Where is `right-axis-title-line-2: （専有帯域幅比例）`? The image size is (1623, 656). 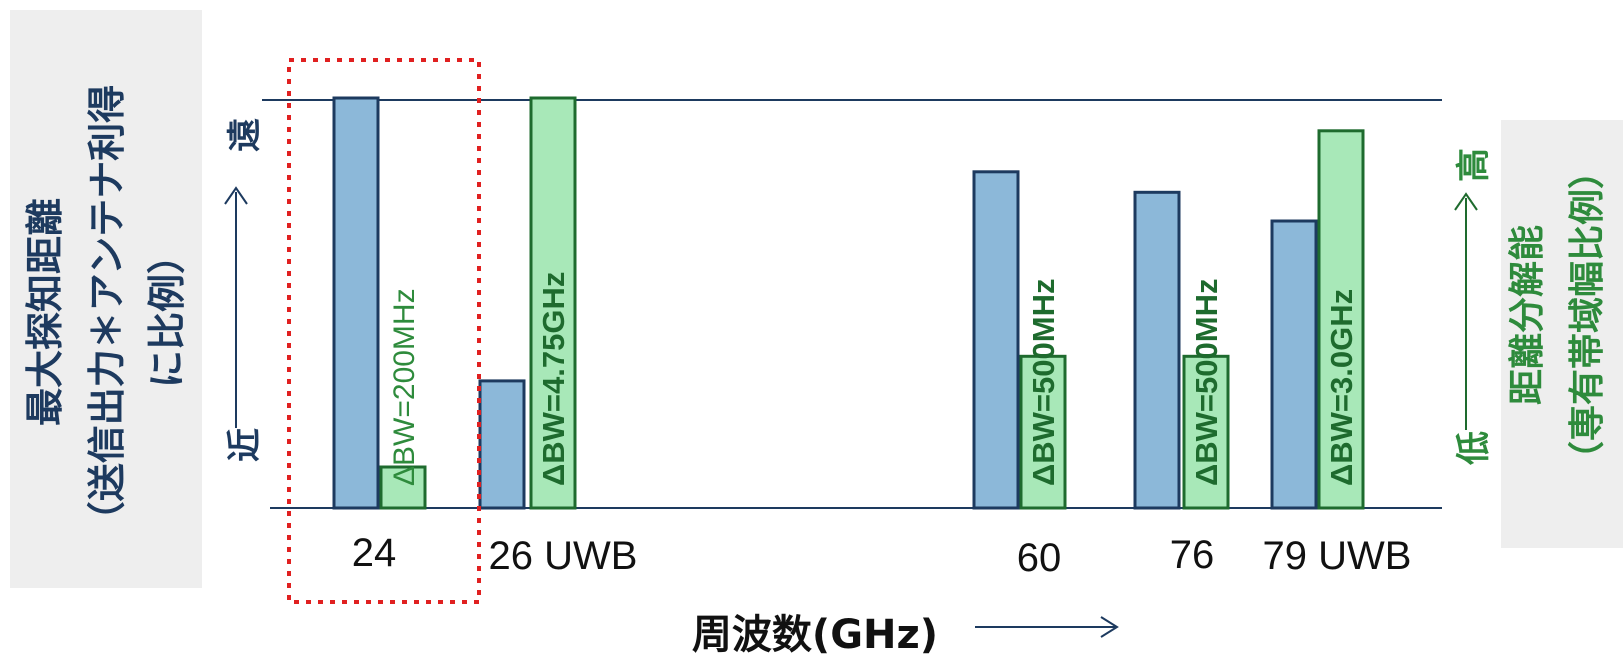
right-axis-title-line-2: （専有帯域幅比例） is located at coordinates (1587, 315).